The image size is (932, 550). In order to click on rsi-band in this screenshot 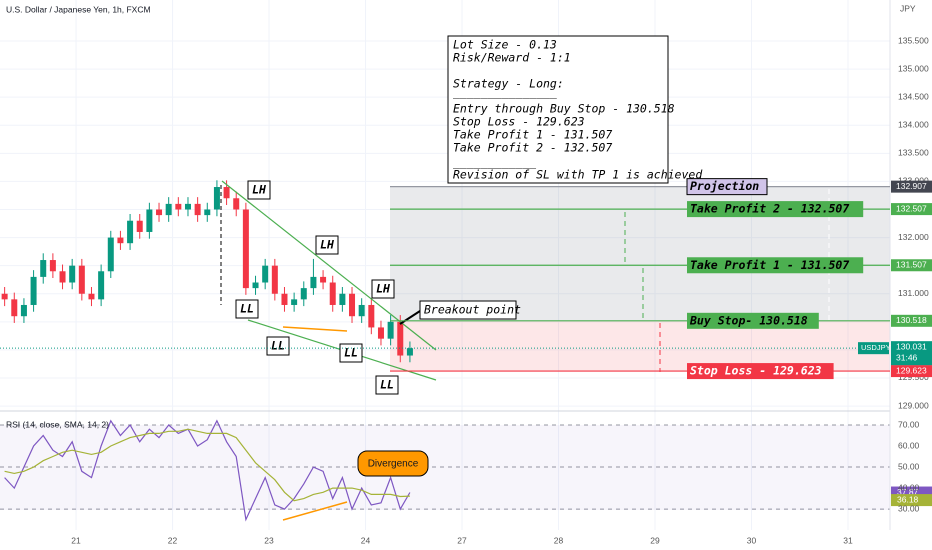, I will do `click(445, 467)`.